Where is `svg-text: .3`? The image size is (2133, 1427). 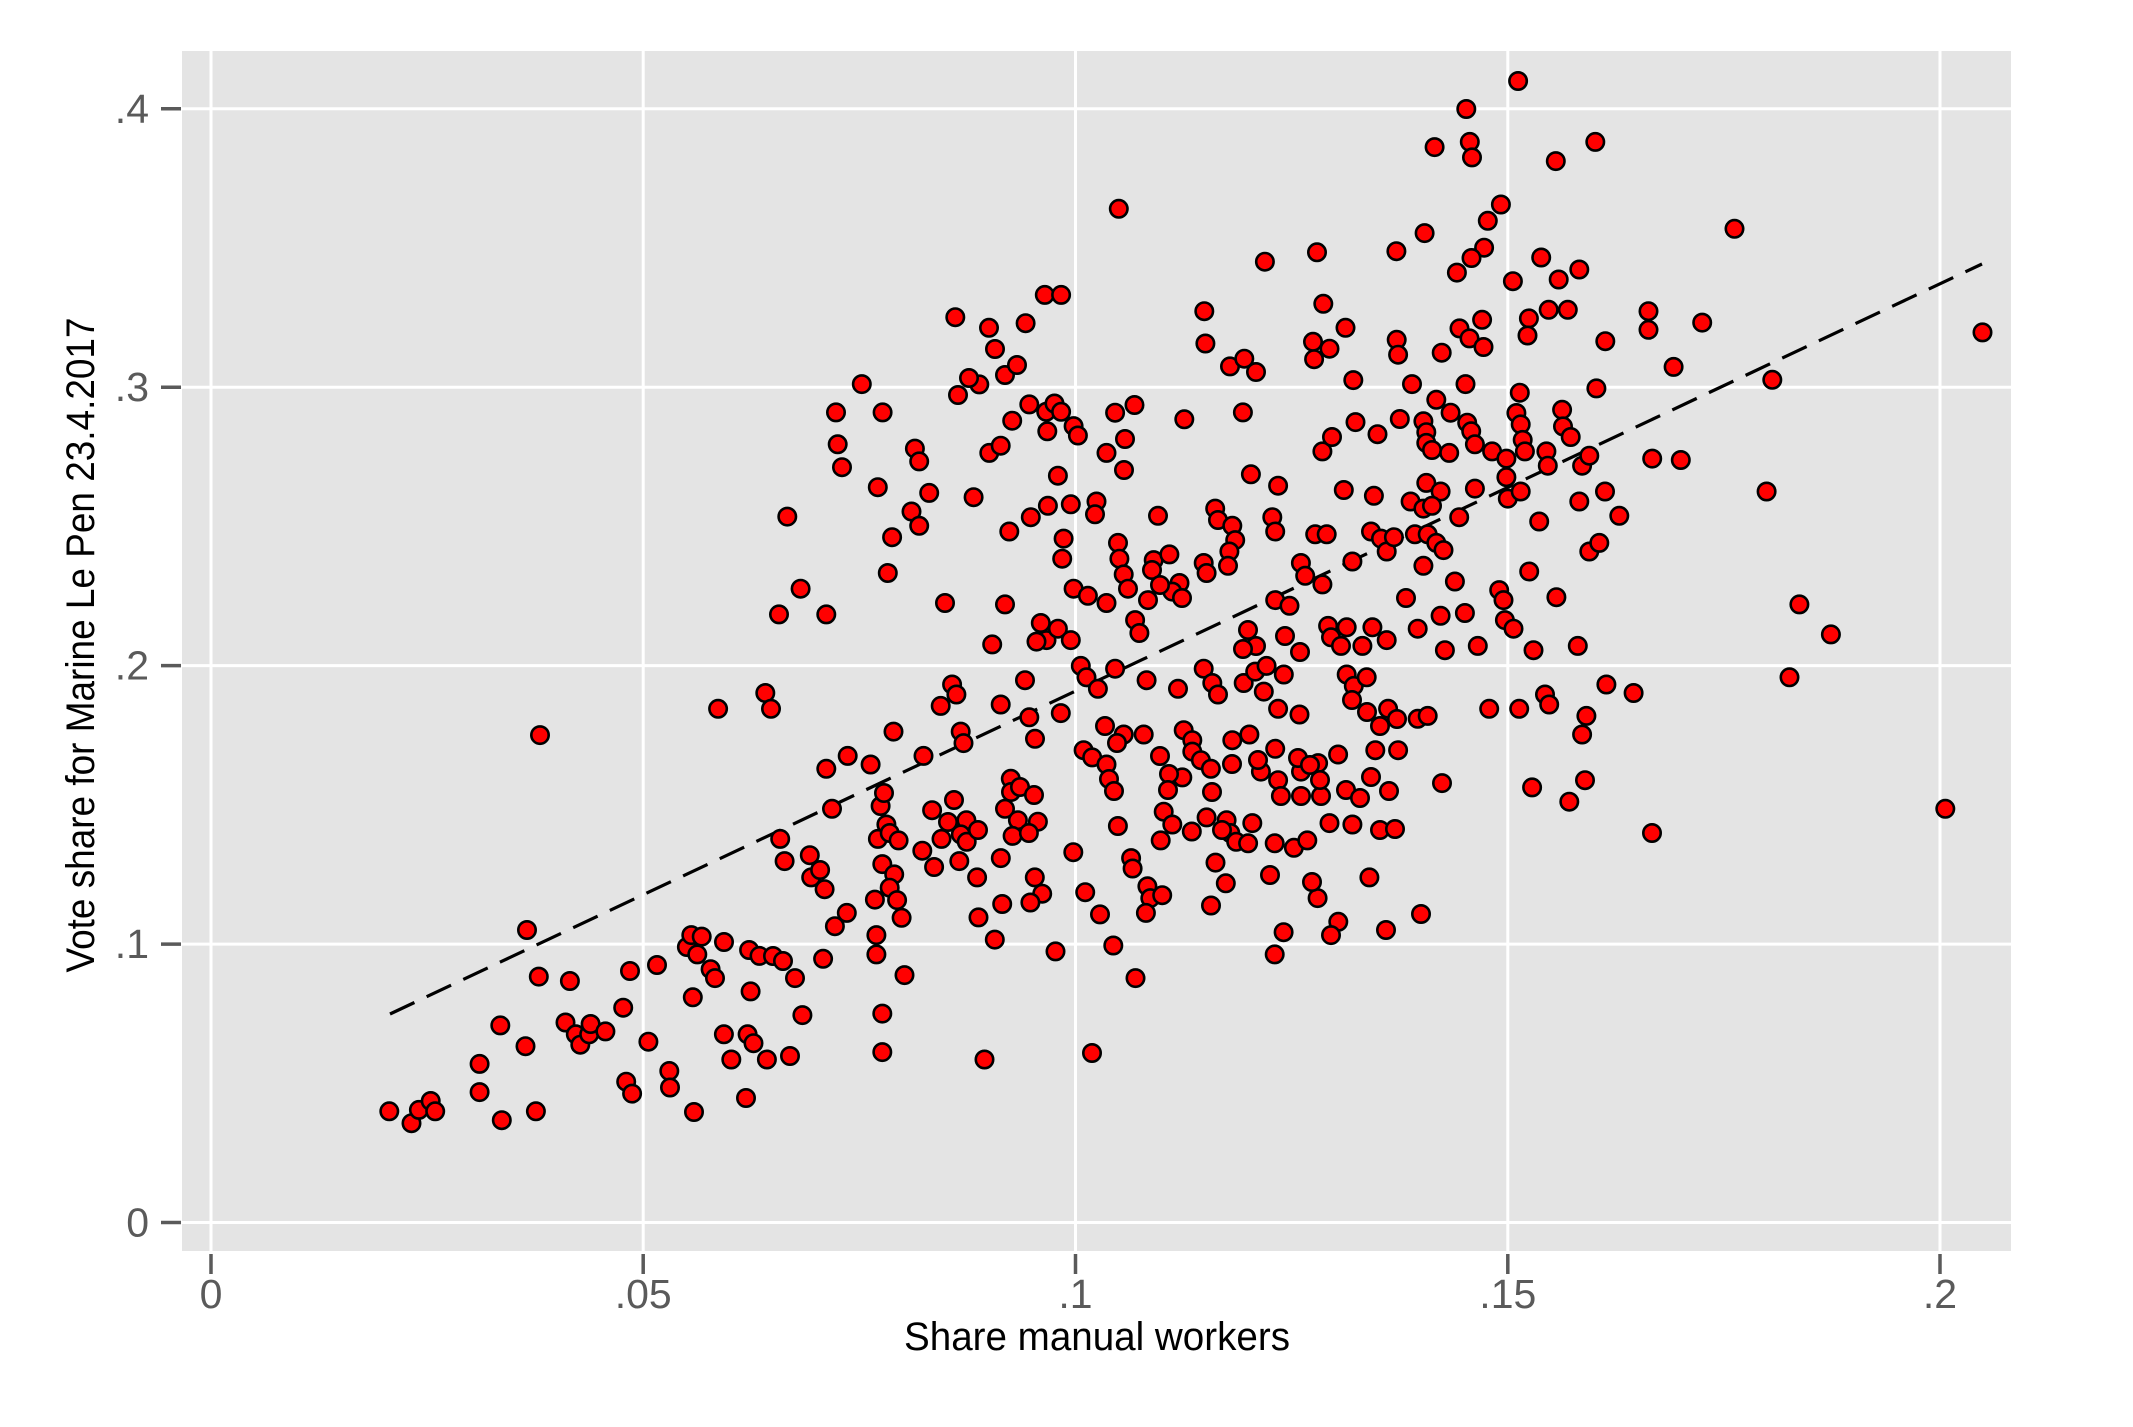
svg-text: .3 is located at coordinates (132, 387).